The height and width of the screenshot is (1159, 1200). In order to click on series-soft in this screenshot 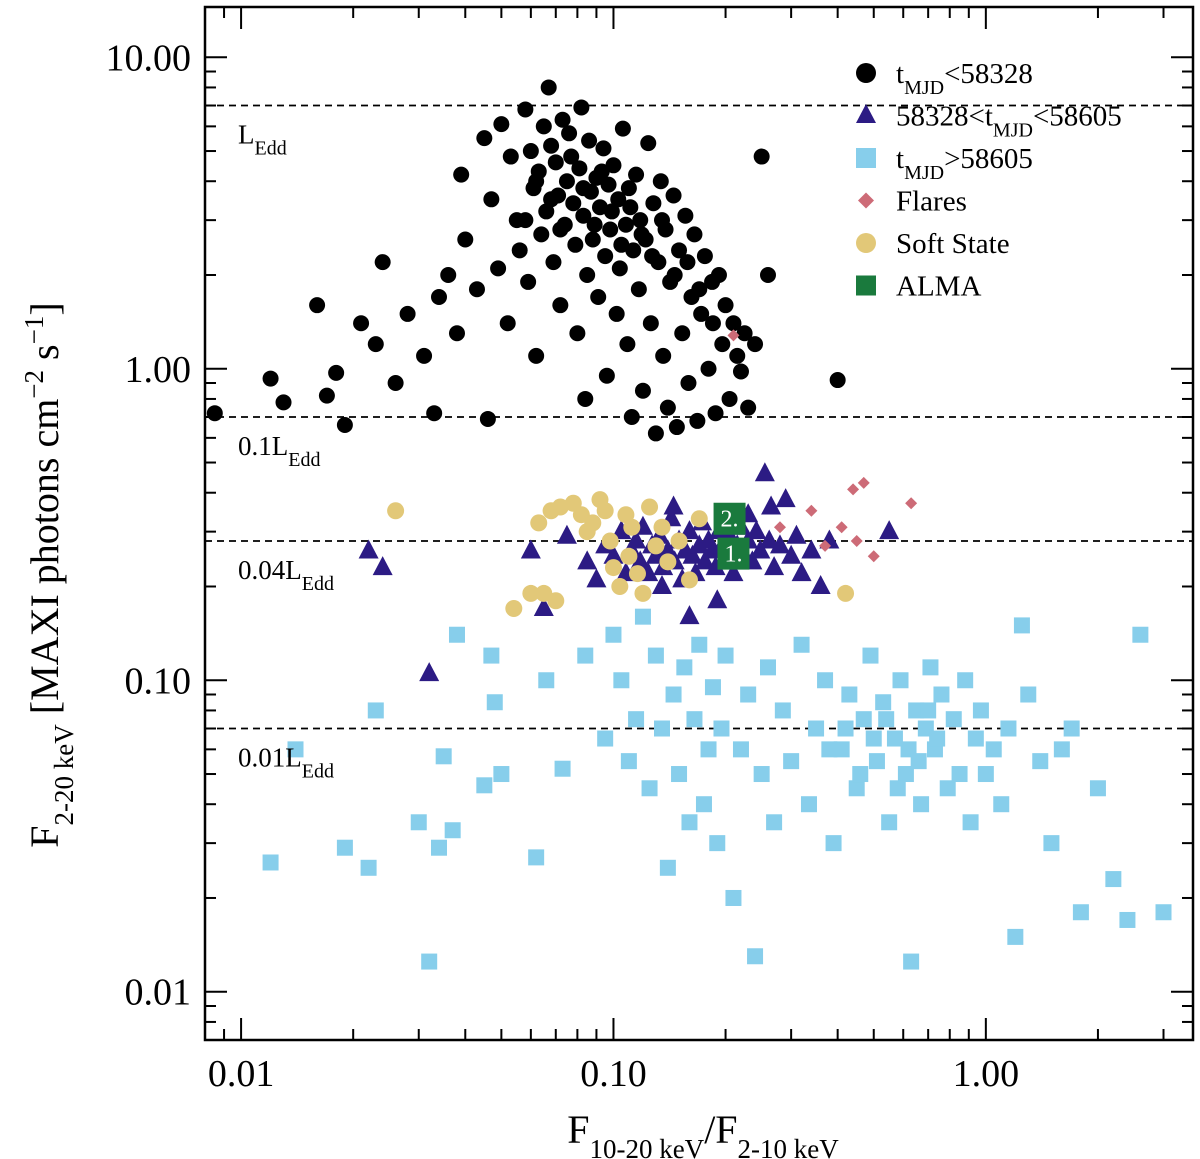, I will do `click(621, 554)`.